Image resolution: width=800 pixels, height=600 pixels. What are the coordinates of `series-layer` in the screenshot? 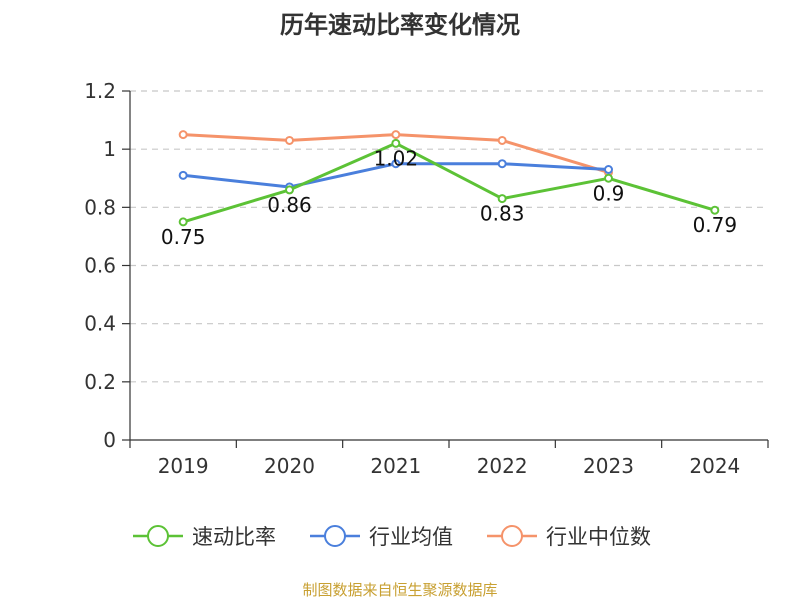 It's located at (449, 178).